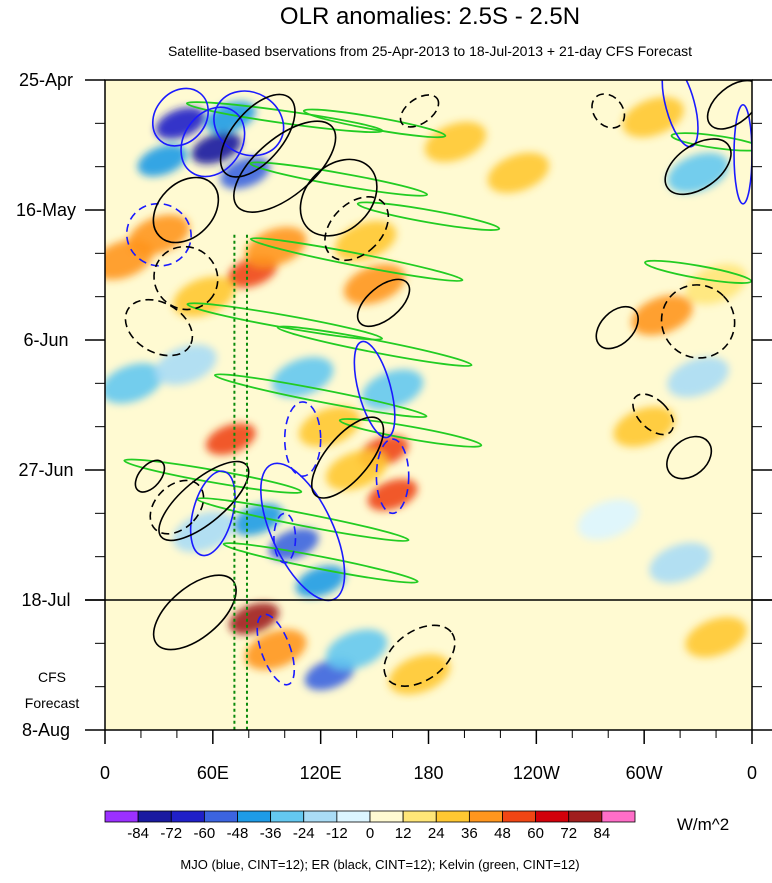  Describe the element at coordinates (602, 833) in the screenshot. I see `colorbar-label-14: 84` at that location.